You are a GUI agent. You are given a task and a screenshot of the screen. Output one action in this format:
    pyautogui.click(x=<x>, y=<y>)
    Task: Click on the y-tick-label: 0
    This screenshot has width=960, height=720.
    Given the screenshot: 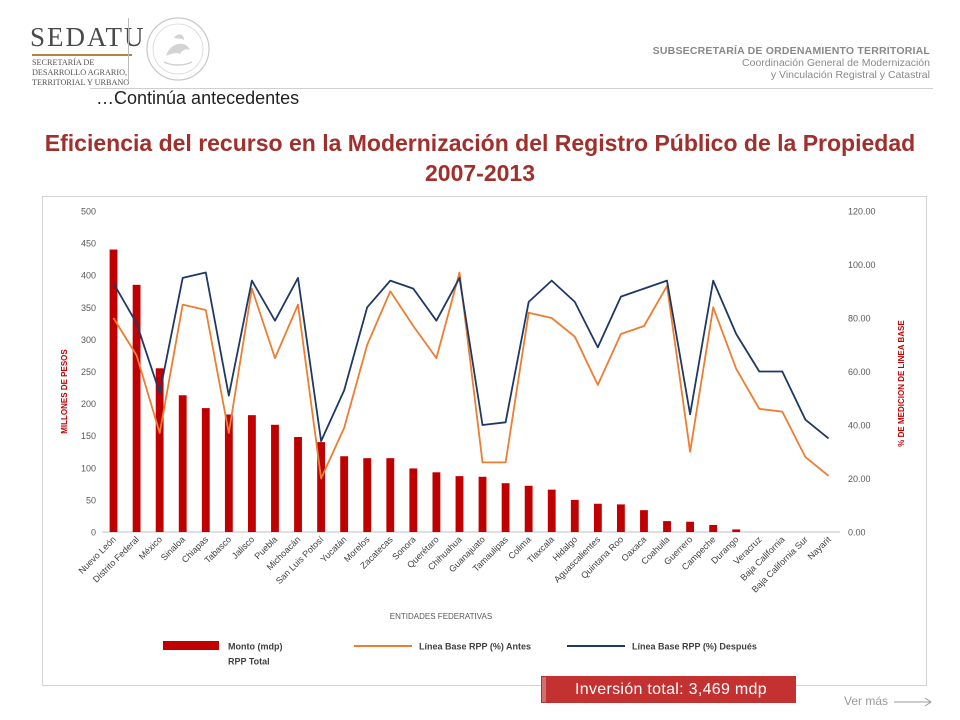 What is the action you would take?
    pyautogui.click(x=93, y=533)
    